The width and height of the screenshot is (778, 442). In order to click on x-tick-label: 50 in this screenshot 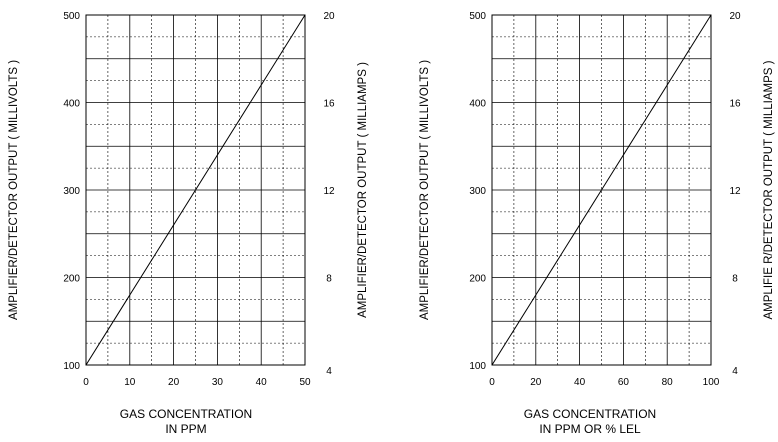, I will do `click(305, 382)`.